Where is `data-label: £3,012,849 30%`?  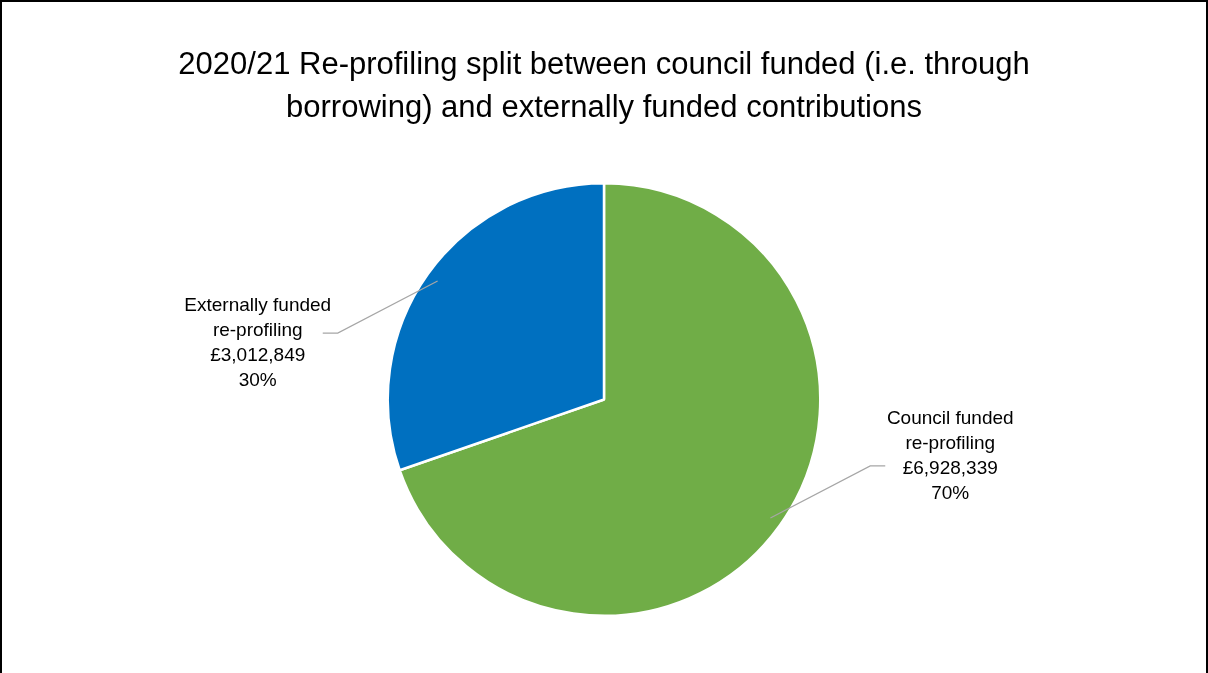 data-label: £3,012,849 30% is located at coordinates (258, 366).